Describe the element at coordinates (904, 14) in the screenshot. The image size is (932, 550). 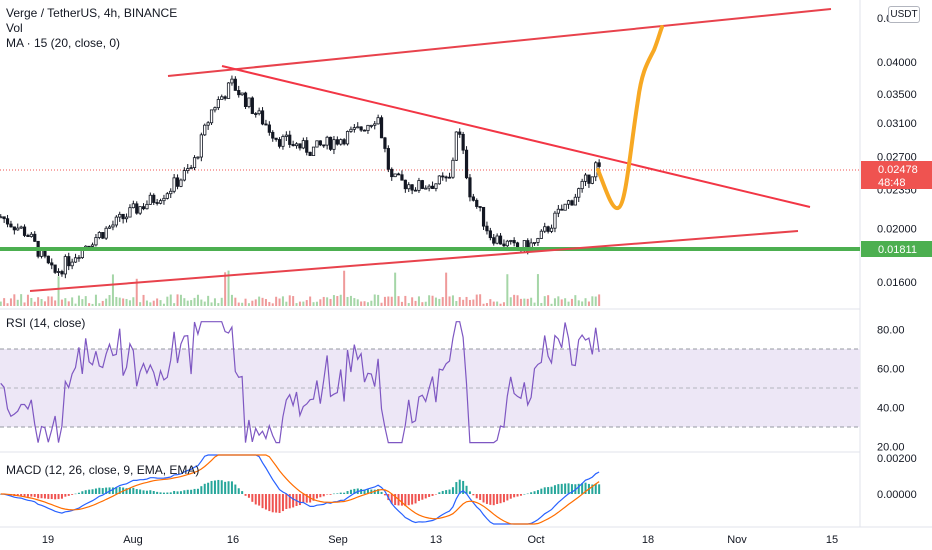
I see `currency-unit-button: USDT` at that location.